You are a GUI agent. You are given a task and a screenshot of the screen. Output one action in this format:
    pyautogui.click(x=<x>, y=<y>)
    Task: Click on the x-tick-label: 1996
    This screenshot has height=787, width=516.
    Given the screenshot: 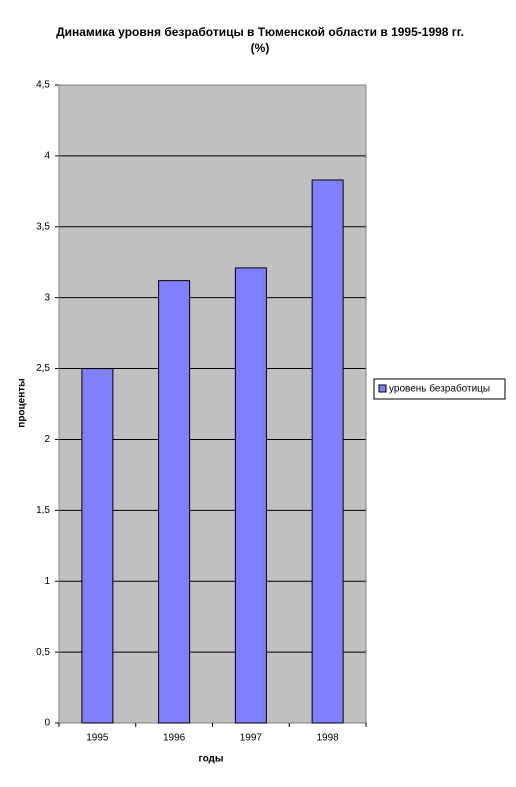 What is the action you would take?
    pyautogui.click(x=174, y=738)
    